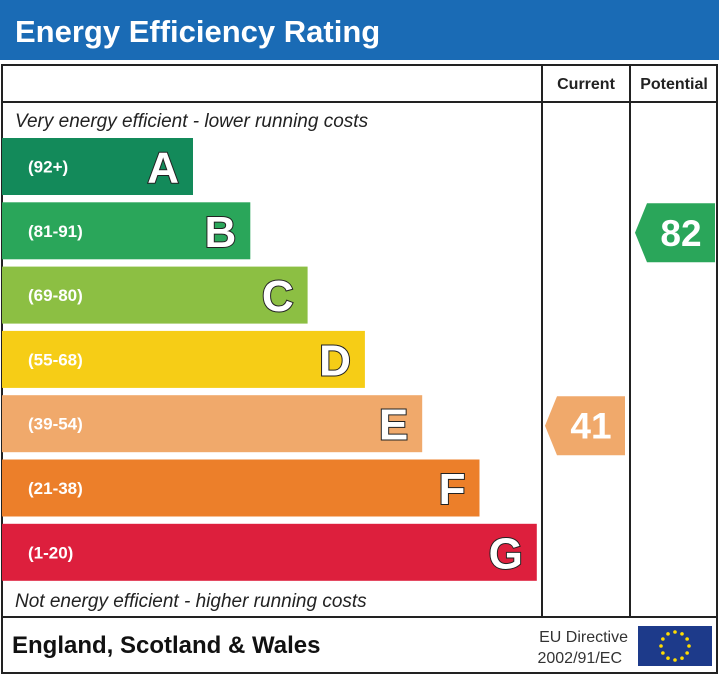 The height and width of the screenshot is (675, 719). What do you see at coordinates (50, 552) in the screenshot?
I see `band-range: (1-20)` at bounding box center [50, 552].